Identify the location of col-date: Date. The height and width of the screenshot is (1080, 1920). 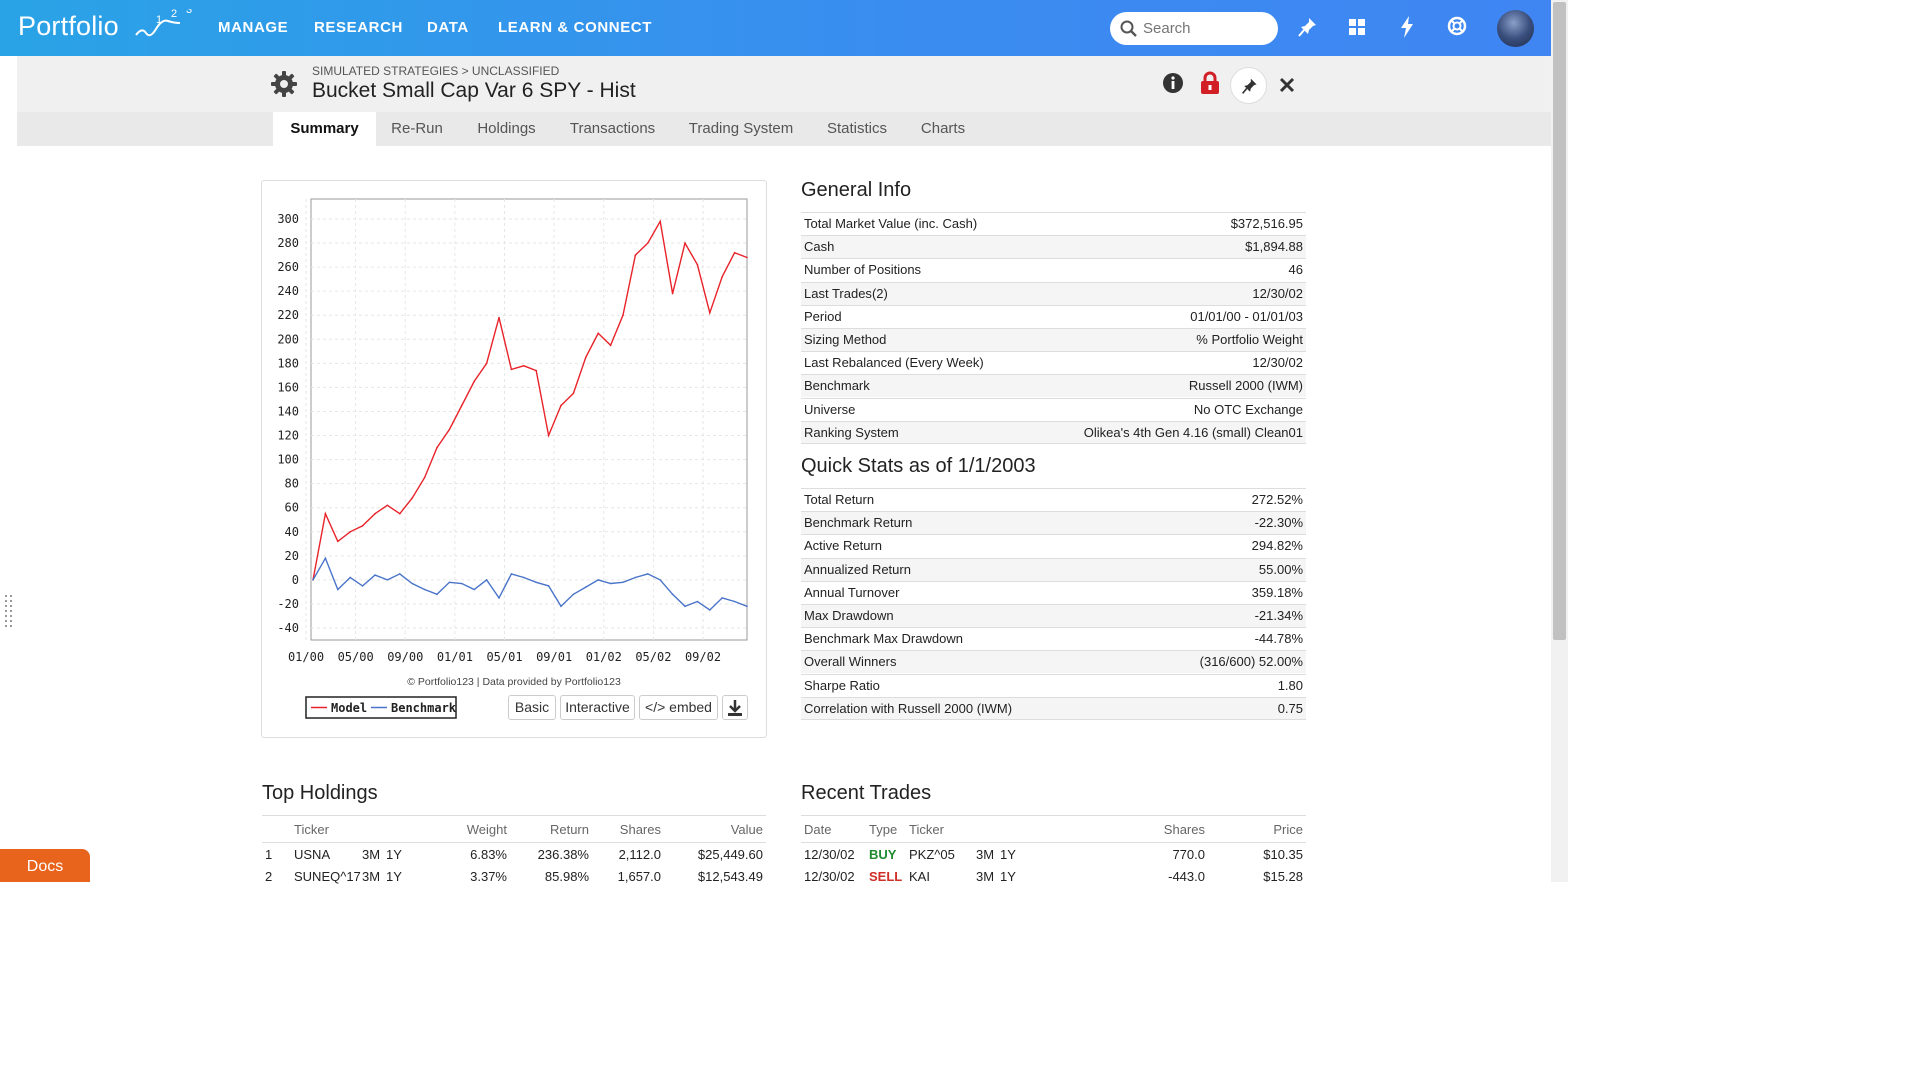
(818, 829).